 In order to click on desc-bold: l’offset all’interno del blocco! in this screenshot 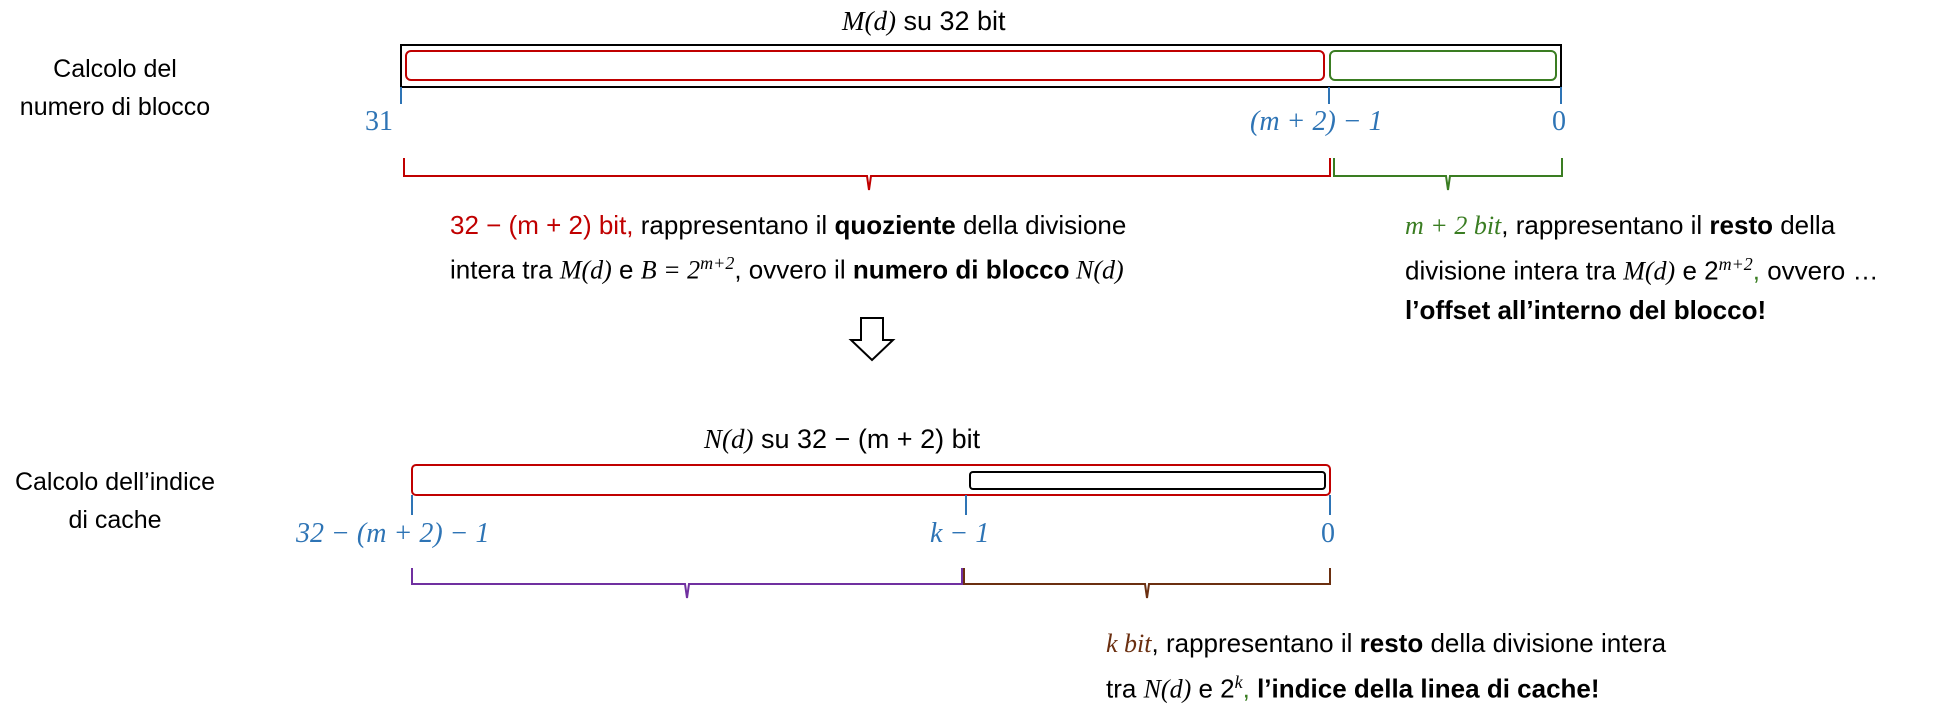, I will do `click(1586, 309)`.